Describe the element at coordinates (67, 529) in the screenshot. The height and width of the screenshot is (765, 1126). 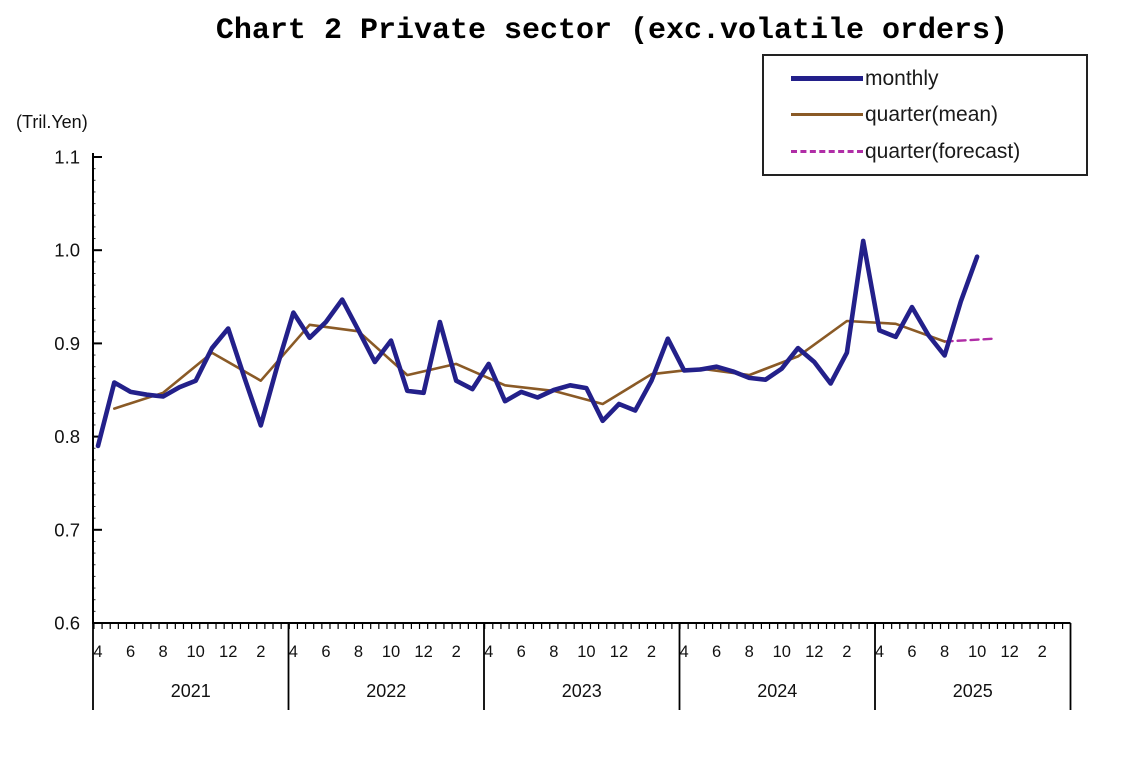
I see `y-tick-label: 0.7` at that location.